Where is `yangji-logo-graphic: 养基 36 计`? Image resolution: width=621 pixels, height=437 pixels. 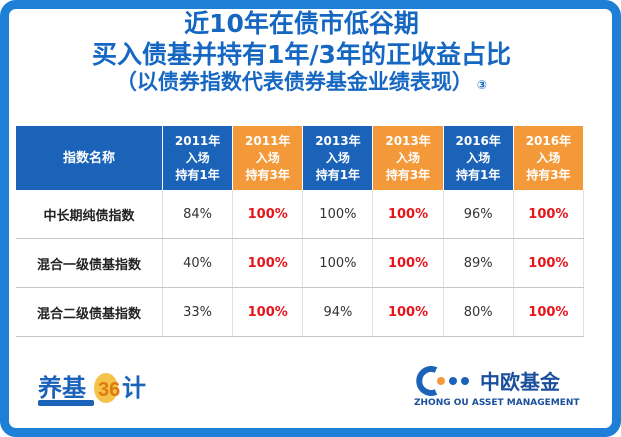
yangji-logo-graphic: 养基 36 计 is located at coordinates (91, 389).